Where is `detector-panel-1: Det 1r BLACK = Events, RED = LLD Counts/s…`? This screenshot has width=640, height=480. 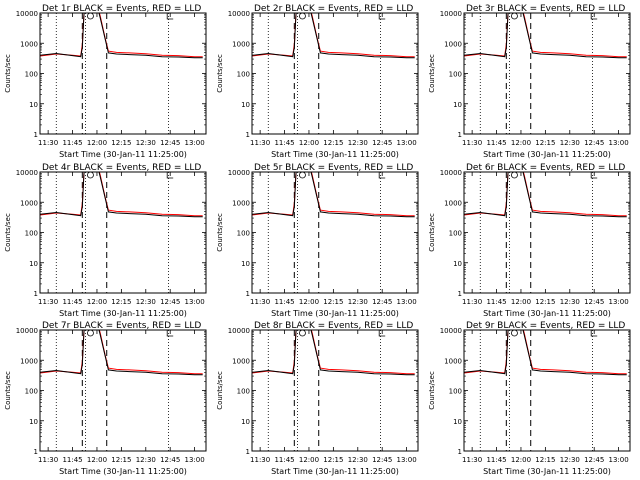
detector-panel-1: Det 1r BLACK = Events, RED = LLD Counts/s… is located at coordinates (105, 81).